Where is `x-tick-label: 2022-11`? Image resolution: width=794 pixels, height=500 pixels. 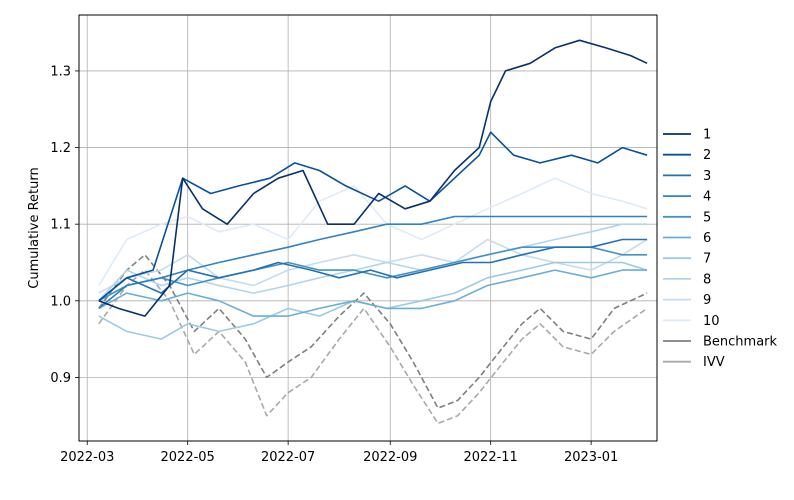 x-tick-label: 2022-11 is located at coordinates (491, 457).